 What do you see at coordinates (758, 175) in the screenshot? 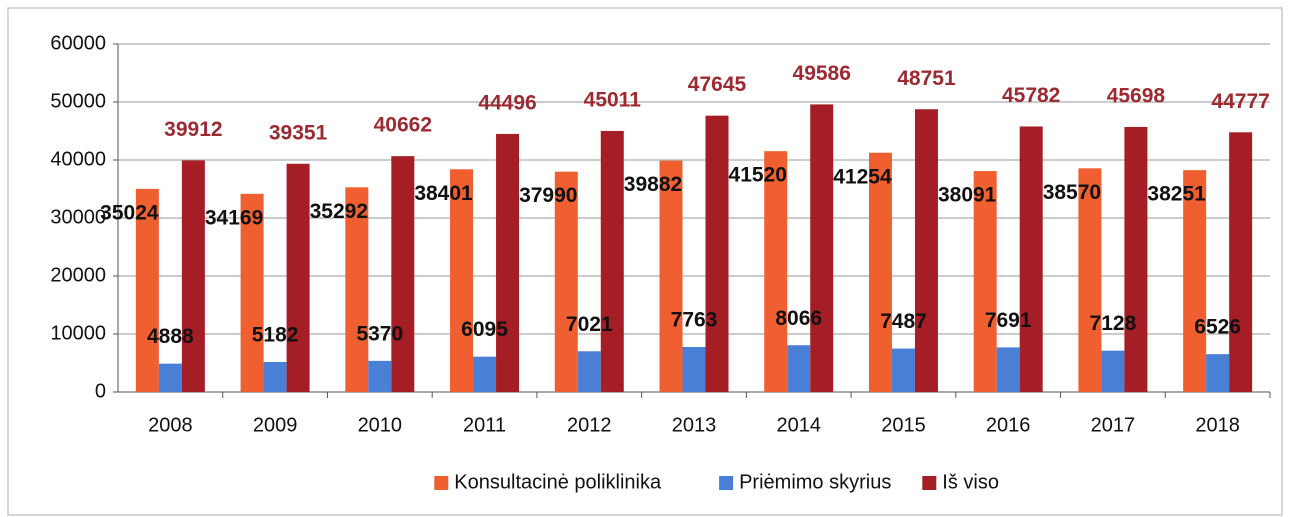
I see `value-label: 41520` at bounding box center [758, 175].